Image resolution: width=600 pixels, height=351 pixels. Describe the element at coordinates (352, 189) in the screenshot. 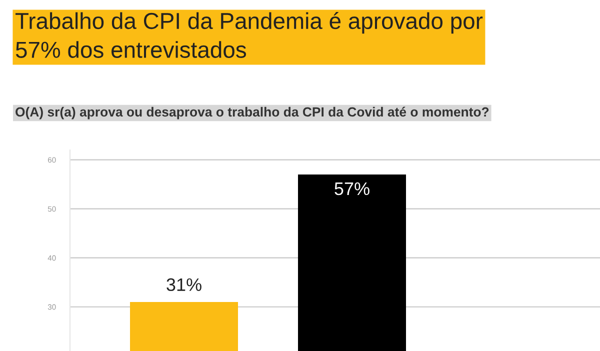

I see `data-label: 57%` at that location.